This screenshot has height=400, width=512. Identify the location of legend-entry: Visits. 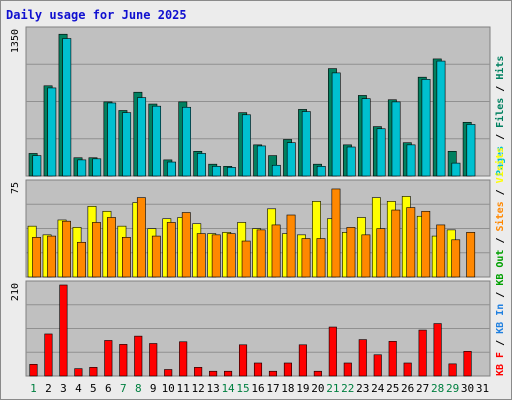
(500, 165).